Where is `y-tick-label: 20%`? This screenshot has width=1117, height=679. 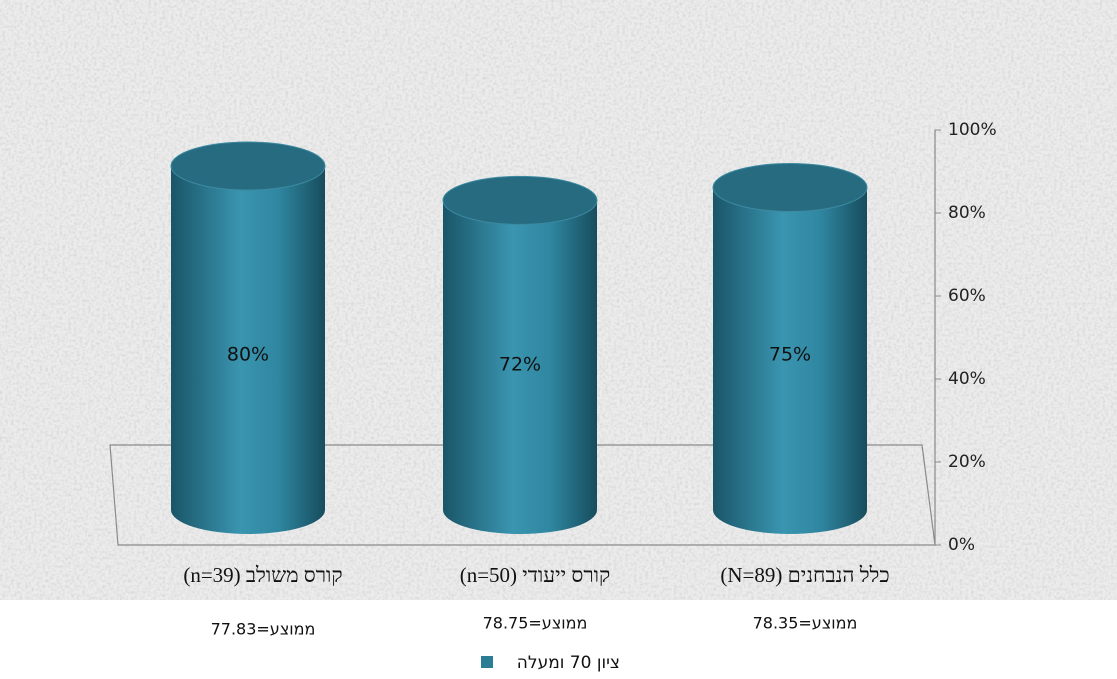
y-tick-label: 20% is located at coordinates (967, 462).